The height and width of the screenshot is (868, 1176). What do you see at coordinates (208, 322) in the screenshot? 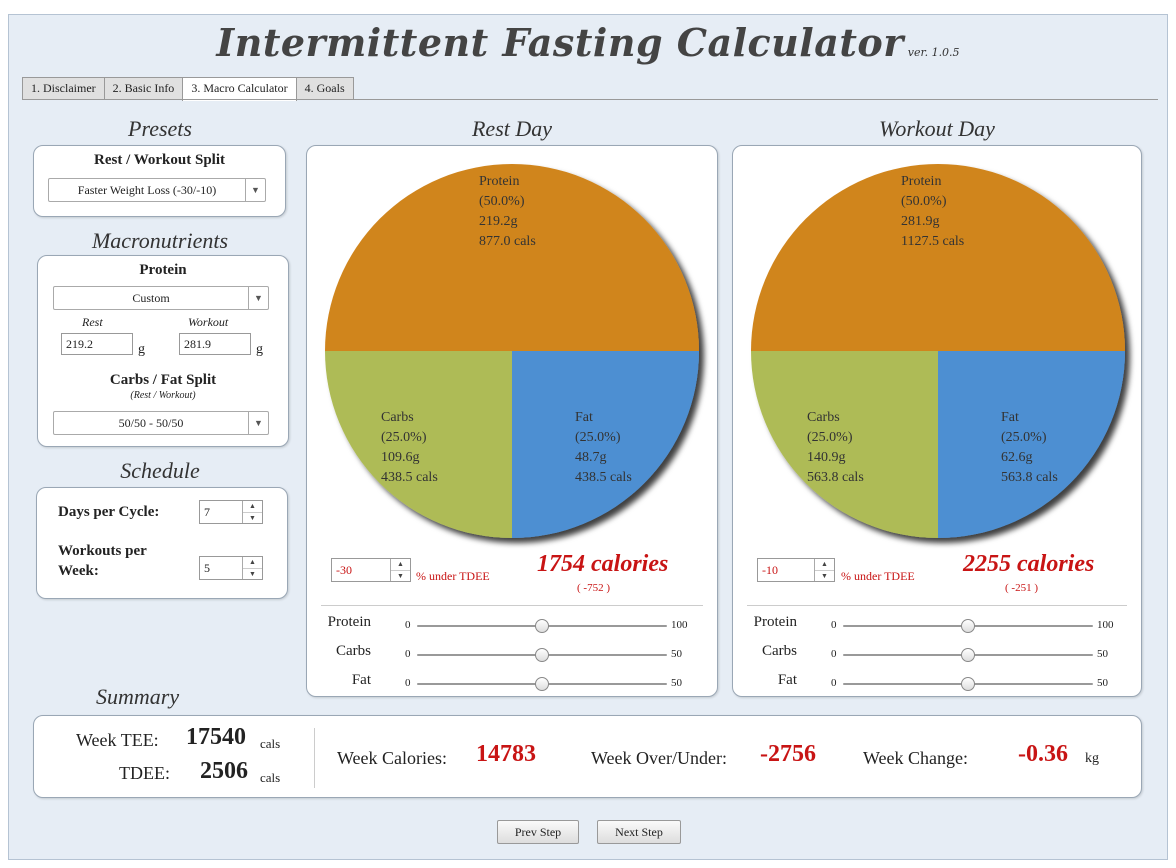
I see `workout-col-label: Workout` at bounding box center [208, 322].